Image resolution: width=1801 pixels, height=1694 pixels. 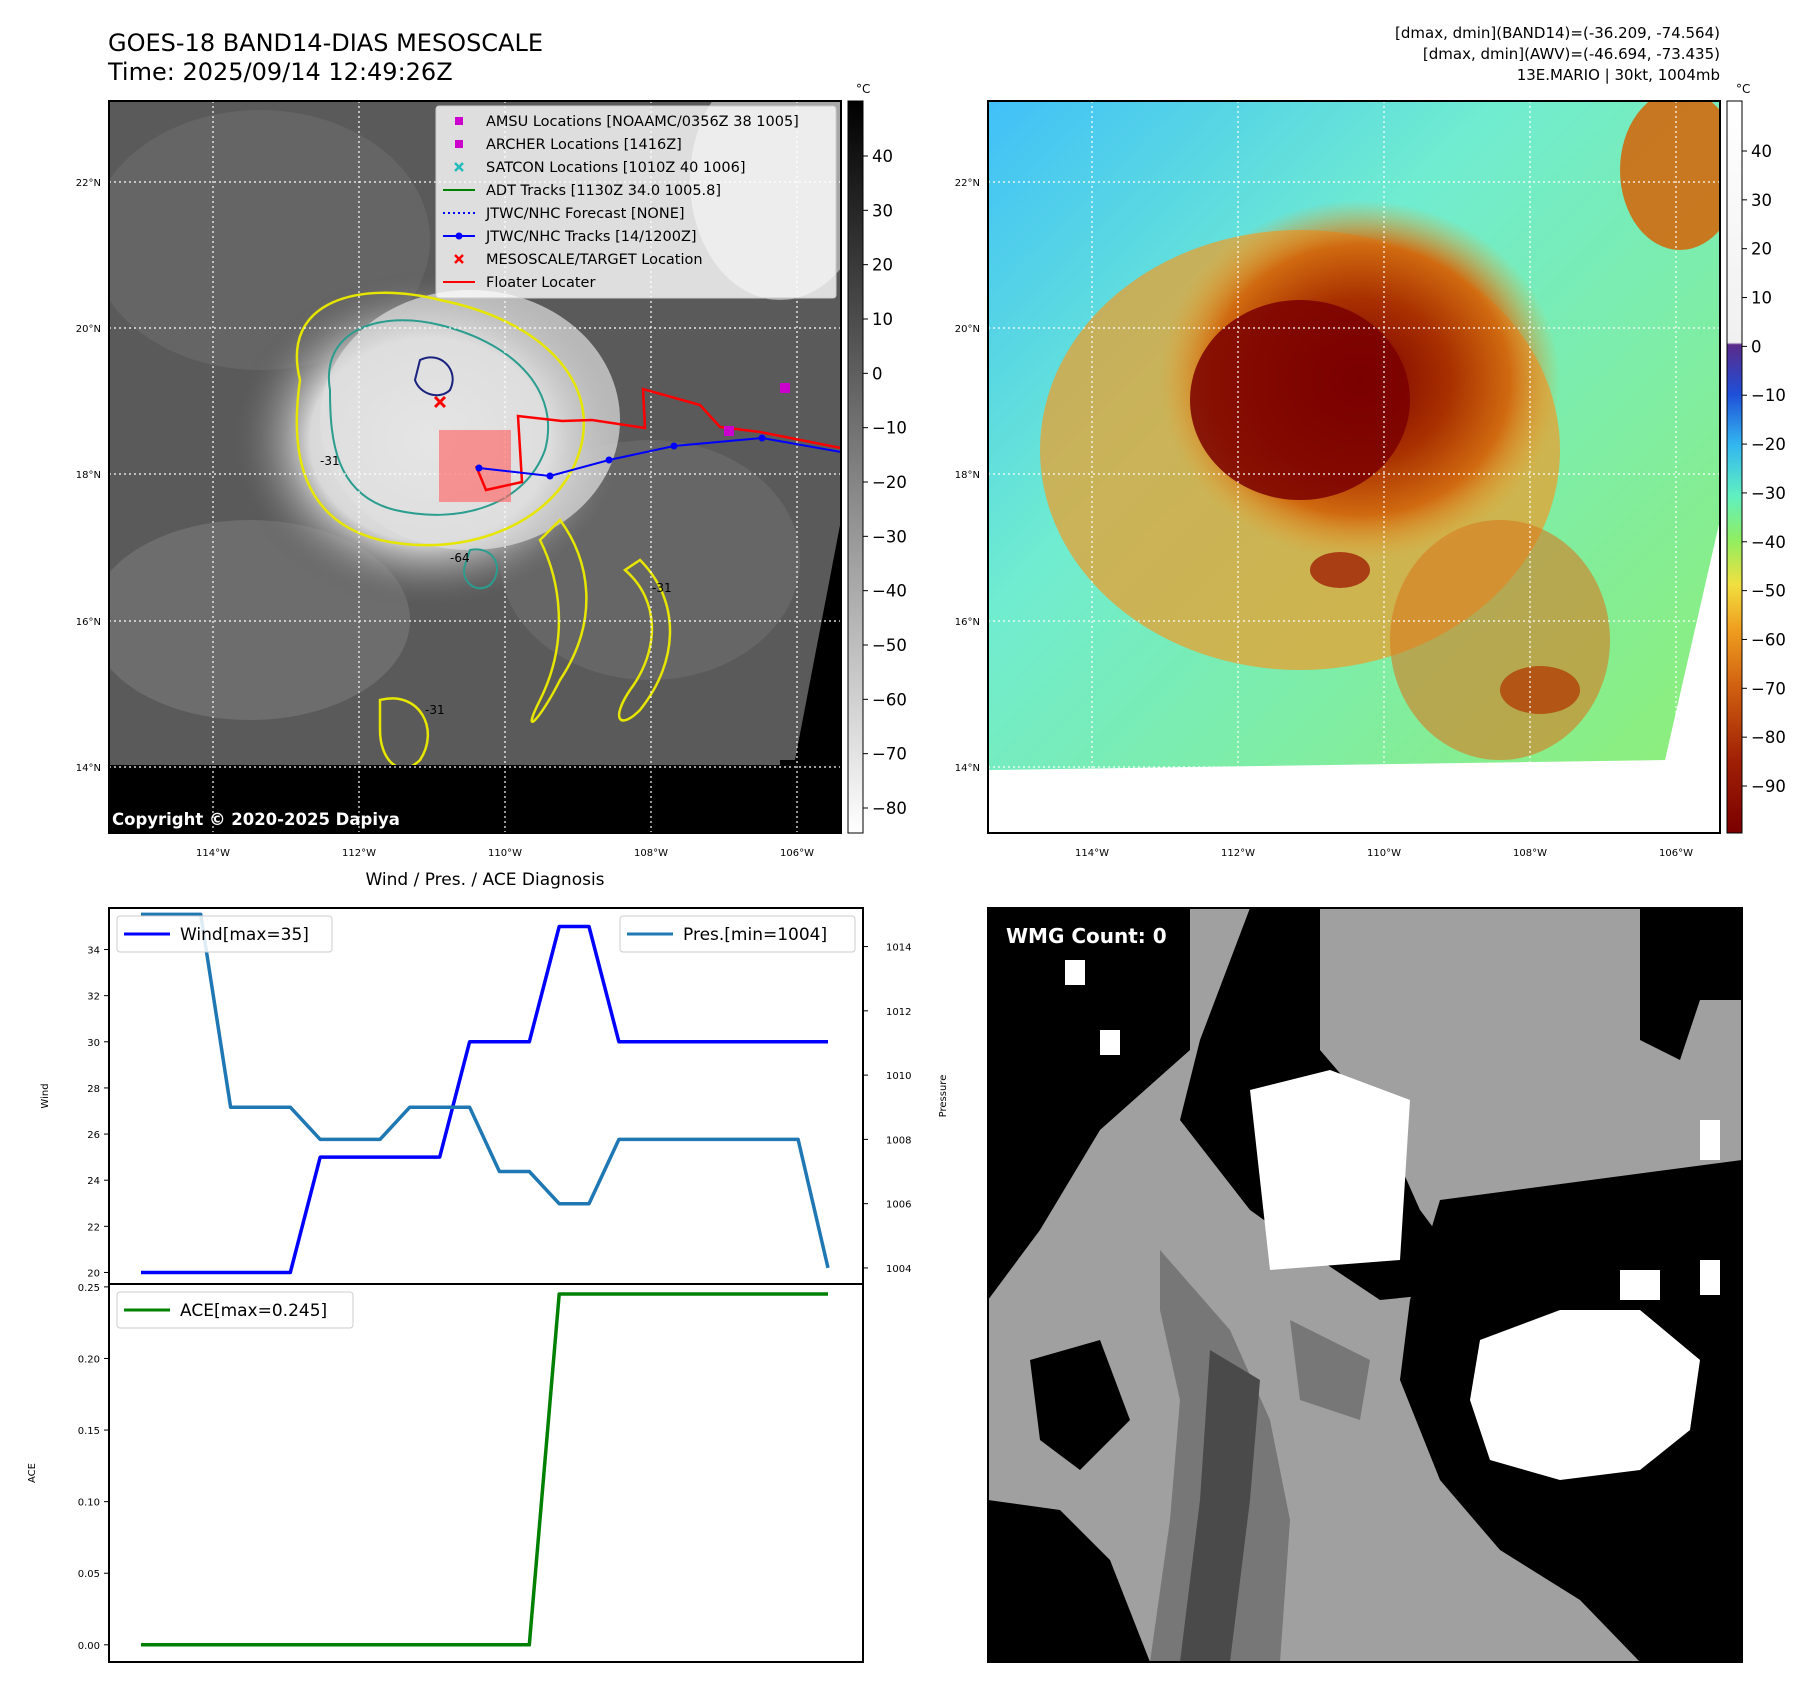 What do you see at coordinates (93, 1227) in the screenshot?
I see `axis-tick-label: 22` at bounding box center [93, 1227].